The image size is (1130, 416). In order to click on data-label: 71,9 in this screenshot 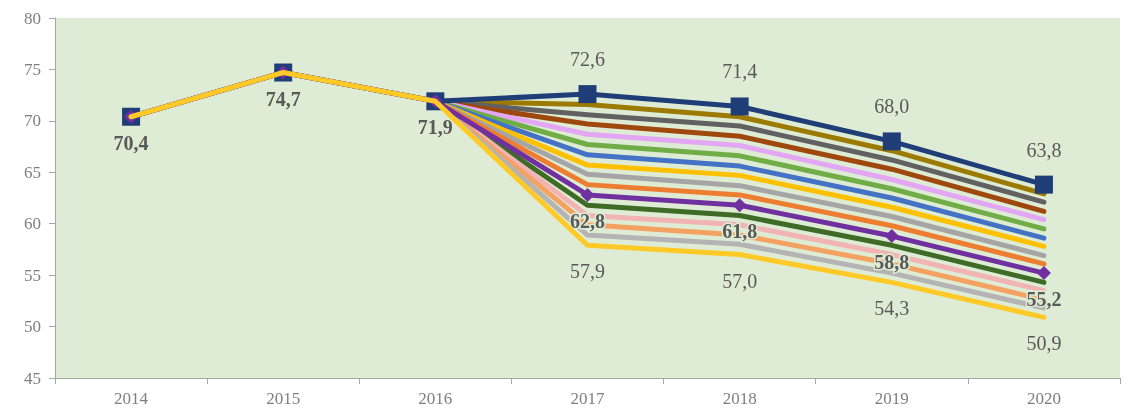, I will do `click(435, 127)`.